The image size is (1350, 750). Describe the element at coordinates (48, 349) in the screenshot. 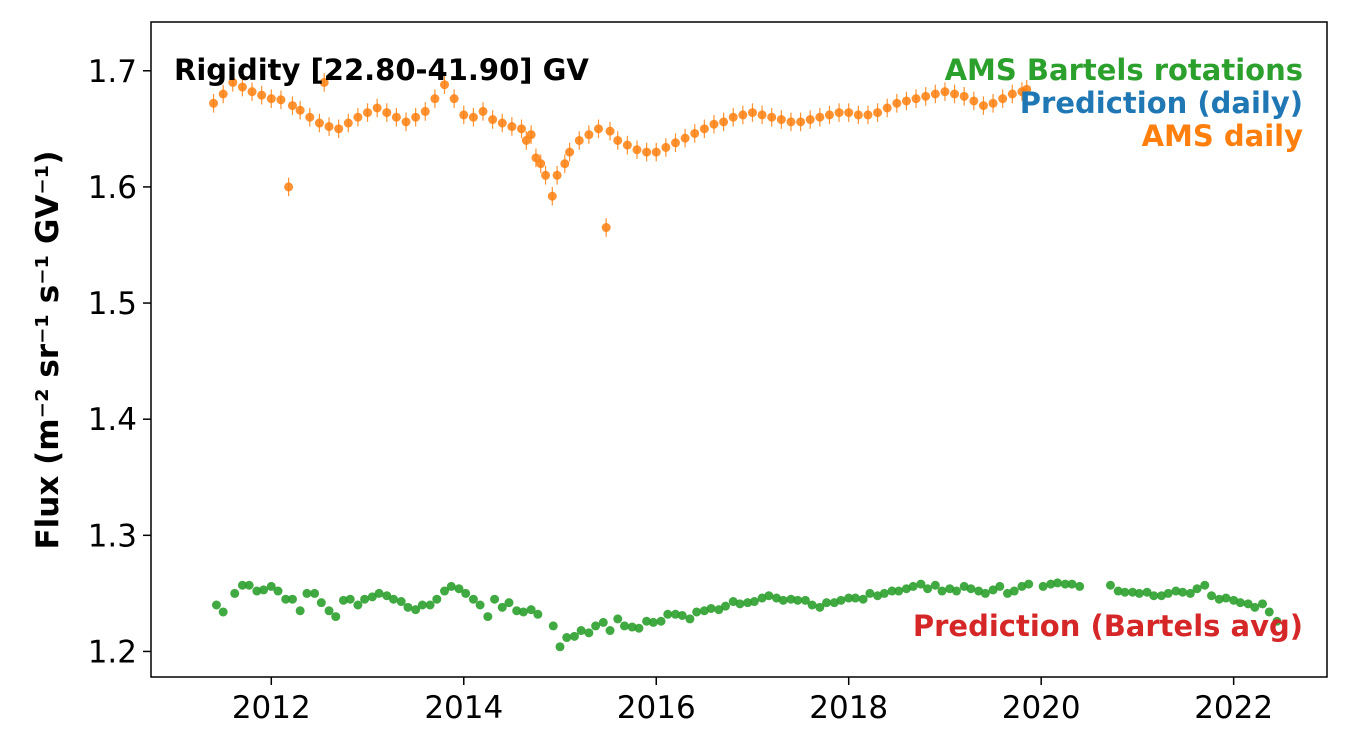

I see `y-axis-label: Flux (m⁻² sr⁻¹ s⁻¹ GV⁻¹)` at that location.